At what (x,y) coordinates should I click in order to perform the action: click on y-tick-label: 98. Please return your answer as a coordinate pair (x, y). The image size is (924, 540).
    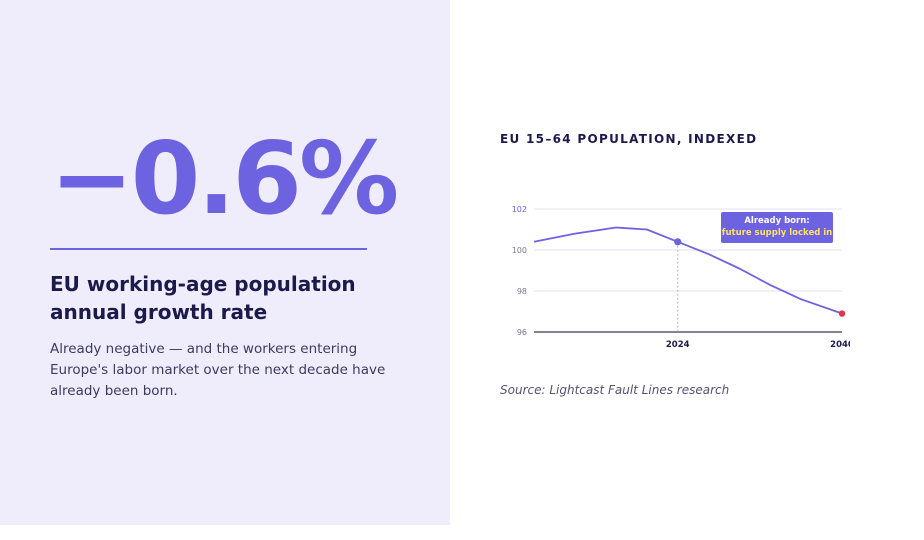
    Looking at the image, I should click on (522, 291).